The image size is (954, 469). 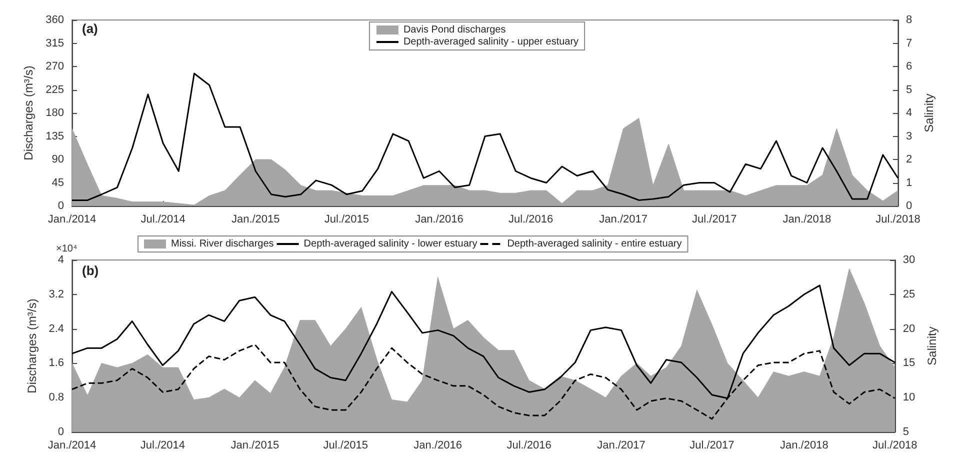 What do you see at coordinates (909, 43) in the screenshot?
I see `y2-tick-label: 7` at bounding box center [909, 43].